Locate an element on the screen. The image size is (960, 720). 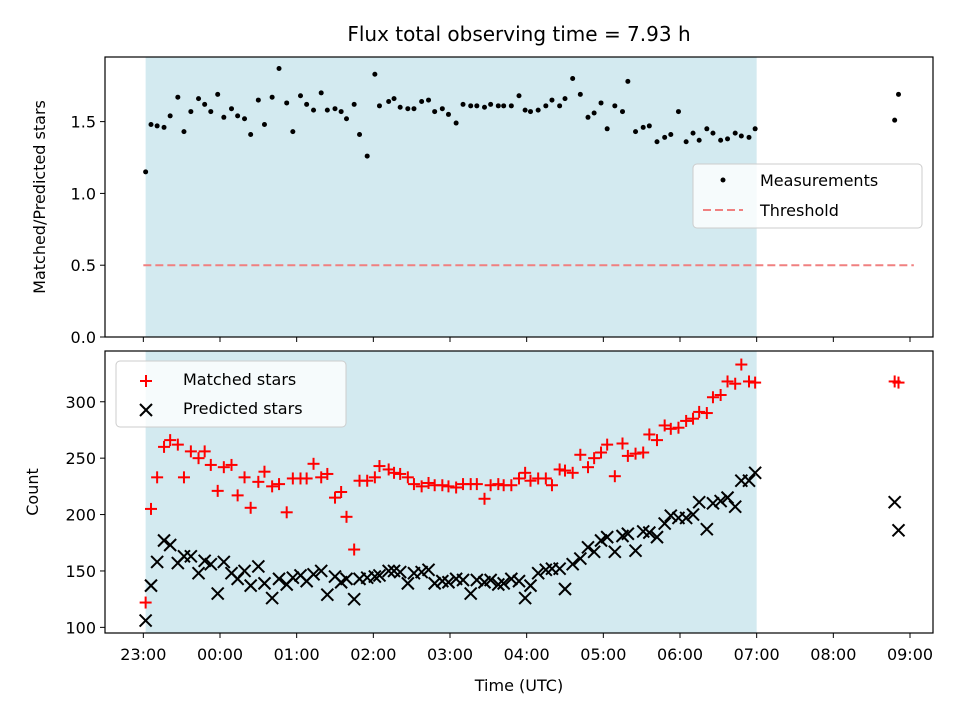
x-tick-label: 04:00 is located at coordinates (527, 654).